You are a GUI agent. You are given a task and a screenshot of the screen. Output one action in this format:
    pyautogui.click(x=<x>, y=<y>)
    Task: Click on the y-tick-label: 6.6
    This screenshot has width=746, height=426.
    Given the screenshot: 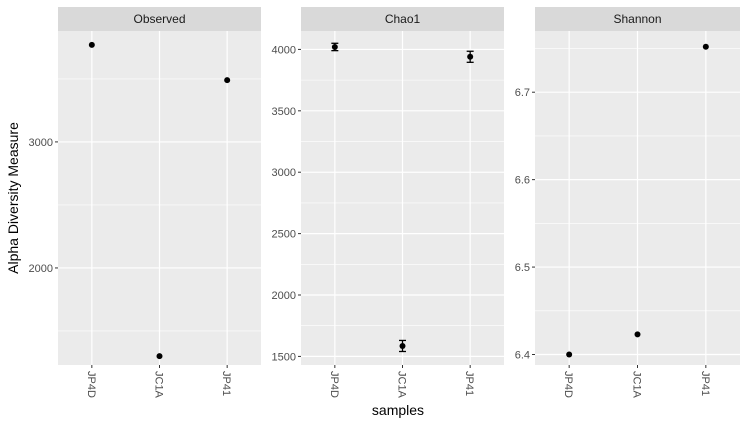 What is the action you would take?
    pyautogui.click(x=522, y=181)
    